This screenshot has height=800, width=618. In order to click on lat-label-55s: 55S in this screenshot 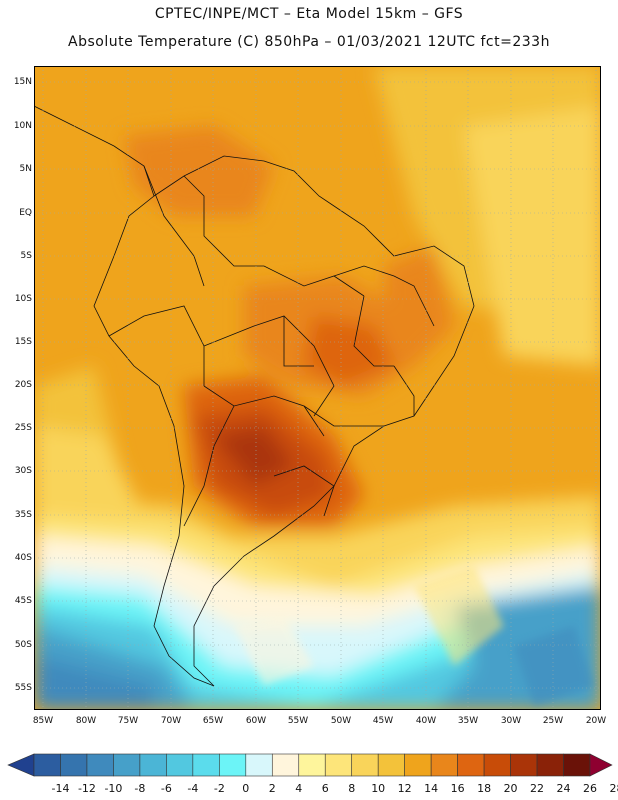, I will do `click(23, 688)`.